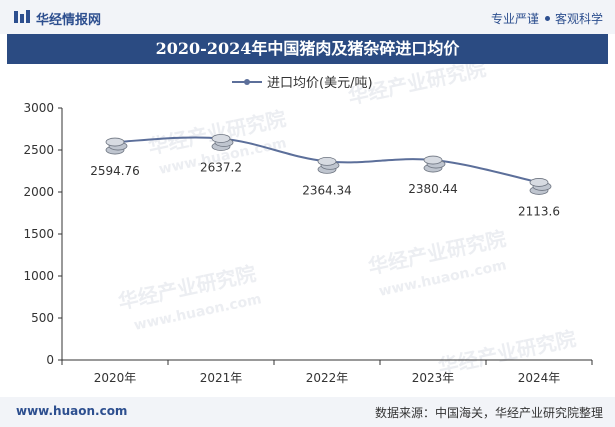  Describe the element at coordinates (221, 154) in the screenshot. I see `data-point: 2637.2` at that location.